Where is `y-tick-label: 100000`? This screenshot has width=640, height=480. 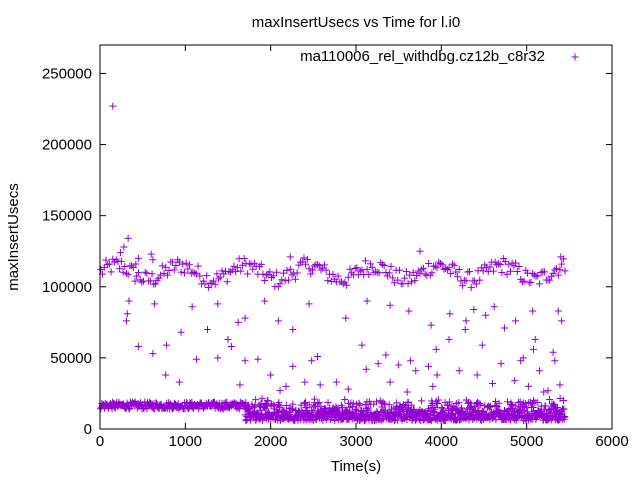 y-tick-label: 100000 is located at coordinates (67, 287).